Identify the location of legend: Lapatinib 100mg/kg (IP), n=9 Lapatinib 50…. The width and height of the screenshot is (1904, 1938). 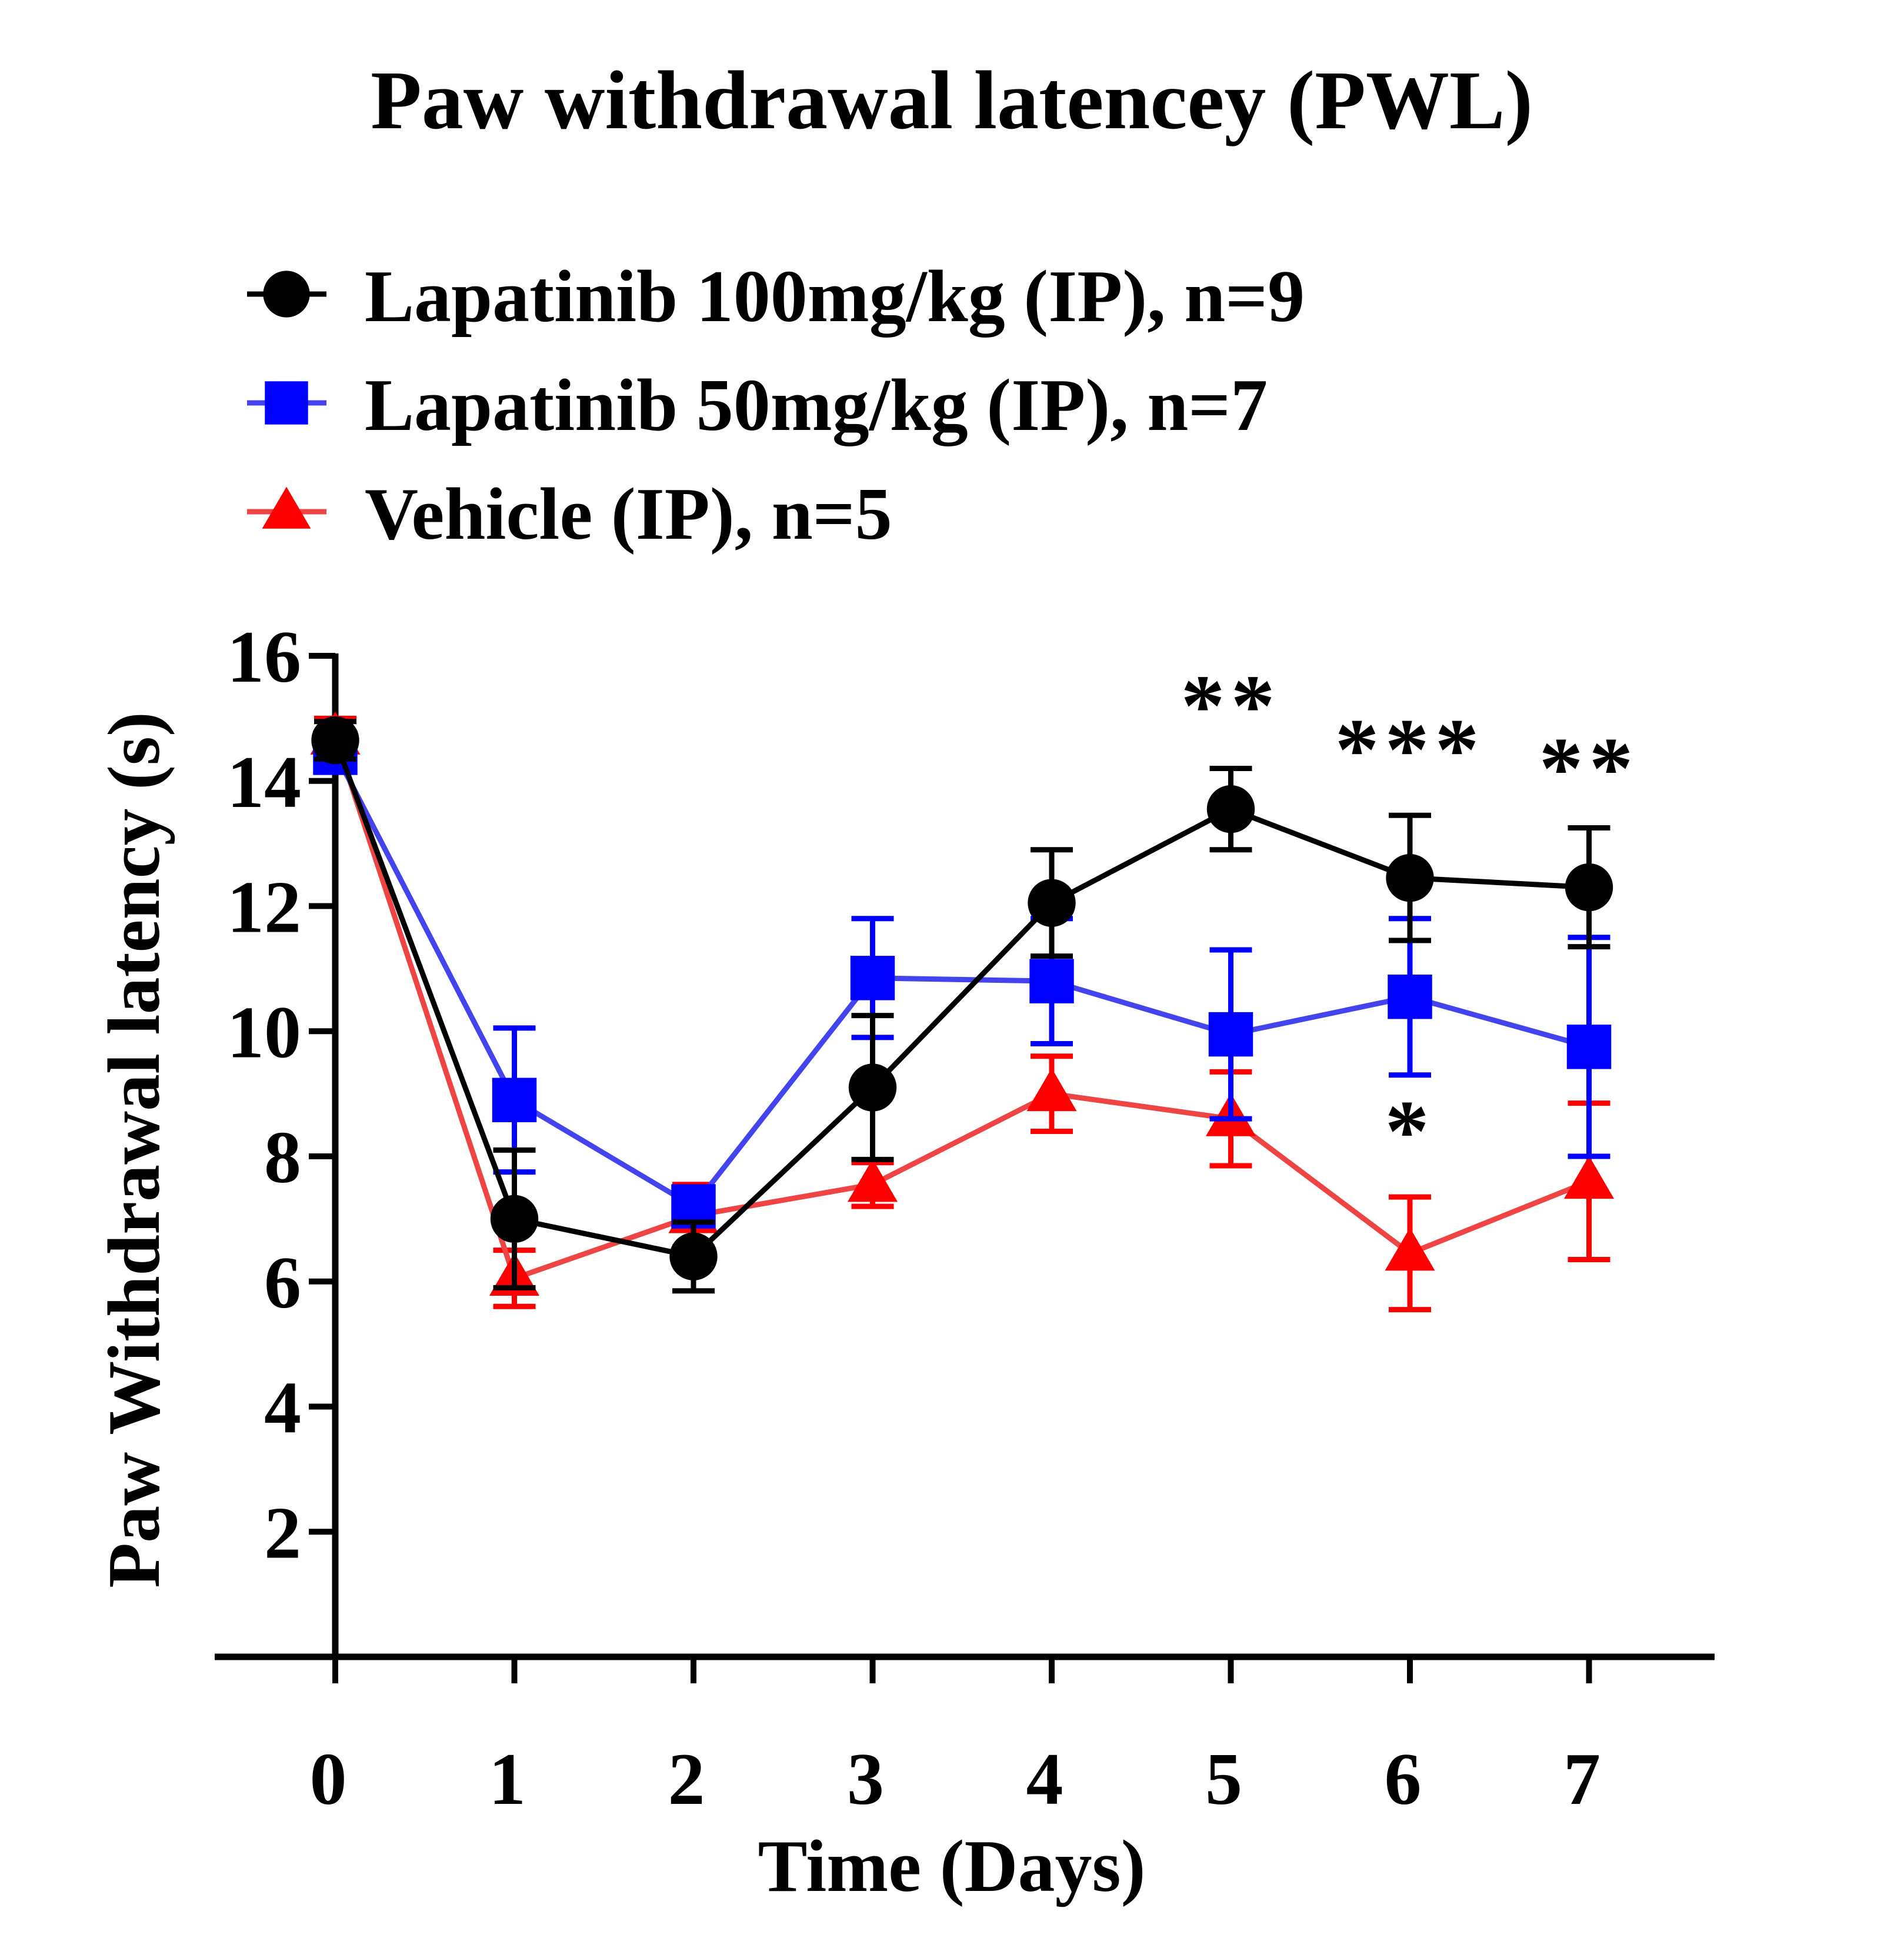
(776, 405).